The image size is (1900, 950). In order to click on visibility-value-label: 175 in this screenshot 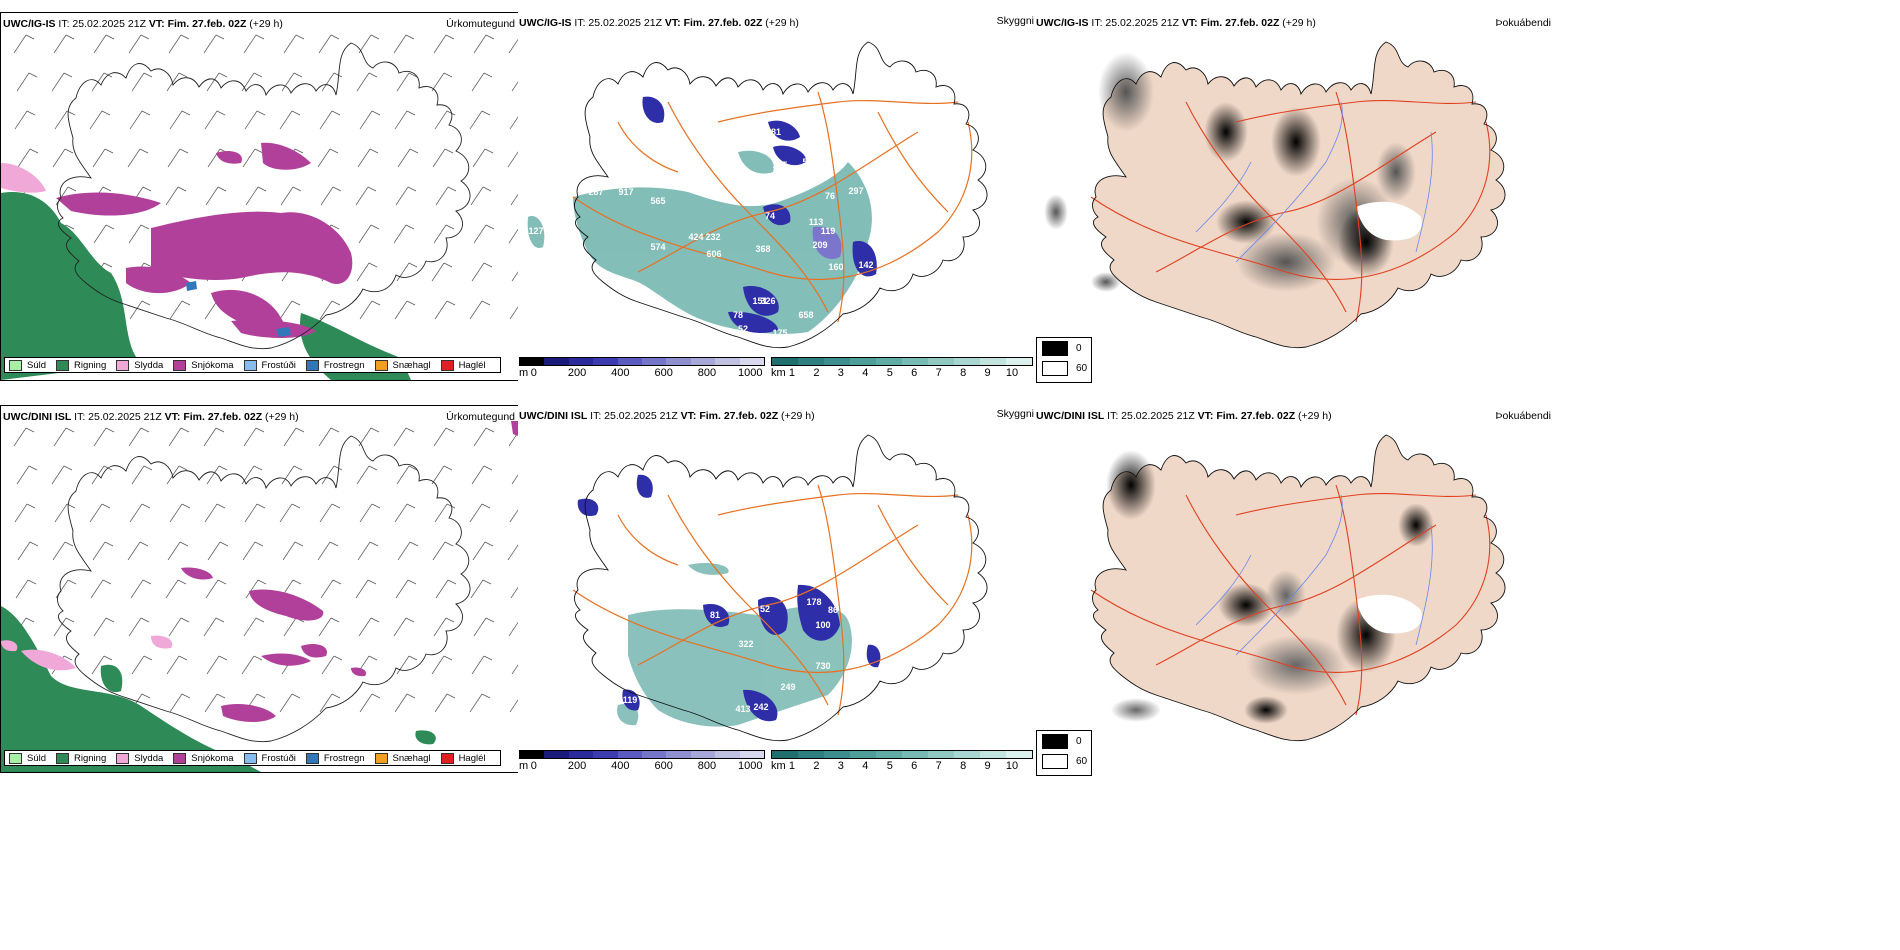, I will do `click(779, 333)`.